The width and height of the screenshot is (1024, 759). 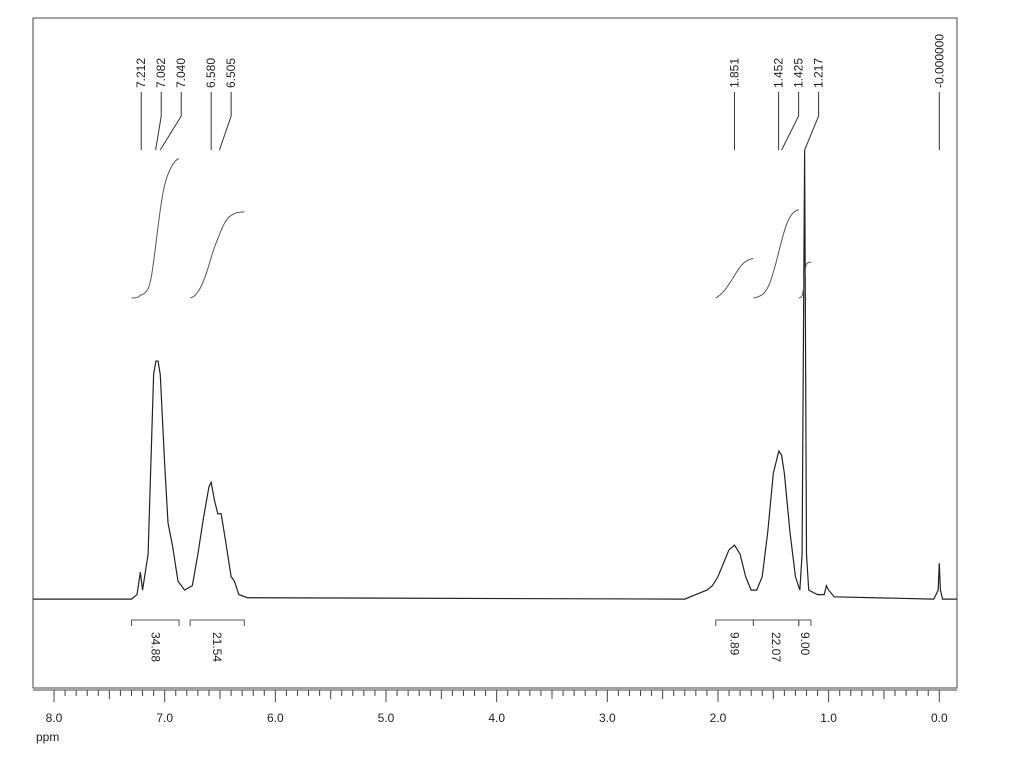 I want to click on peak-label: 7.040, so click(x=181, y=73).